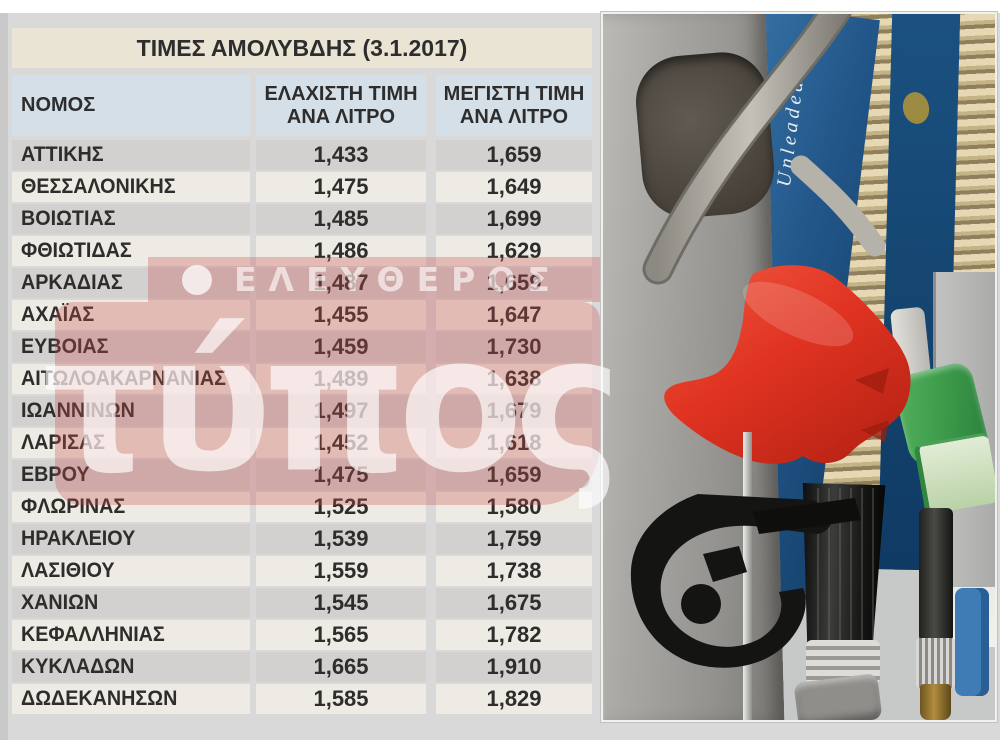  Describe the element at coordinates (514, 507) in the screenshot. I see `cell-max-price: 1,580` at that location.